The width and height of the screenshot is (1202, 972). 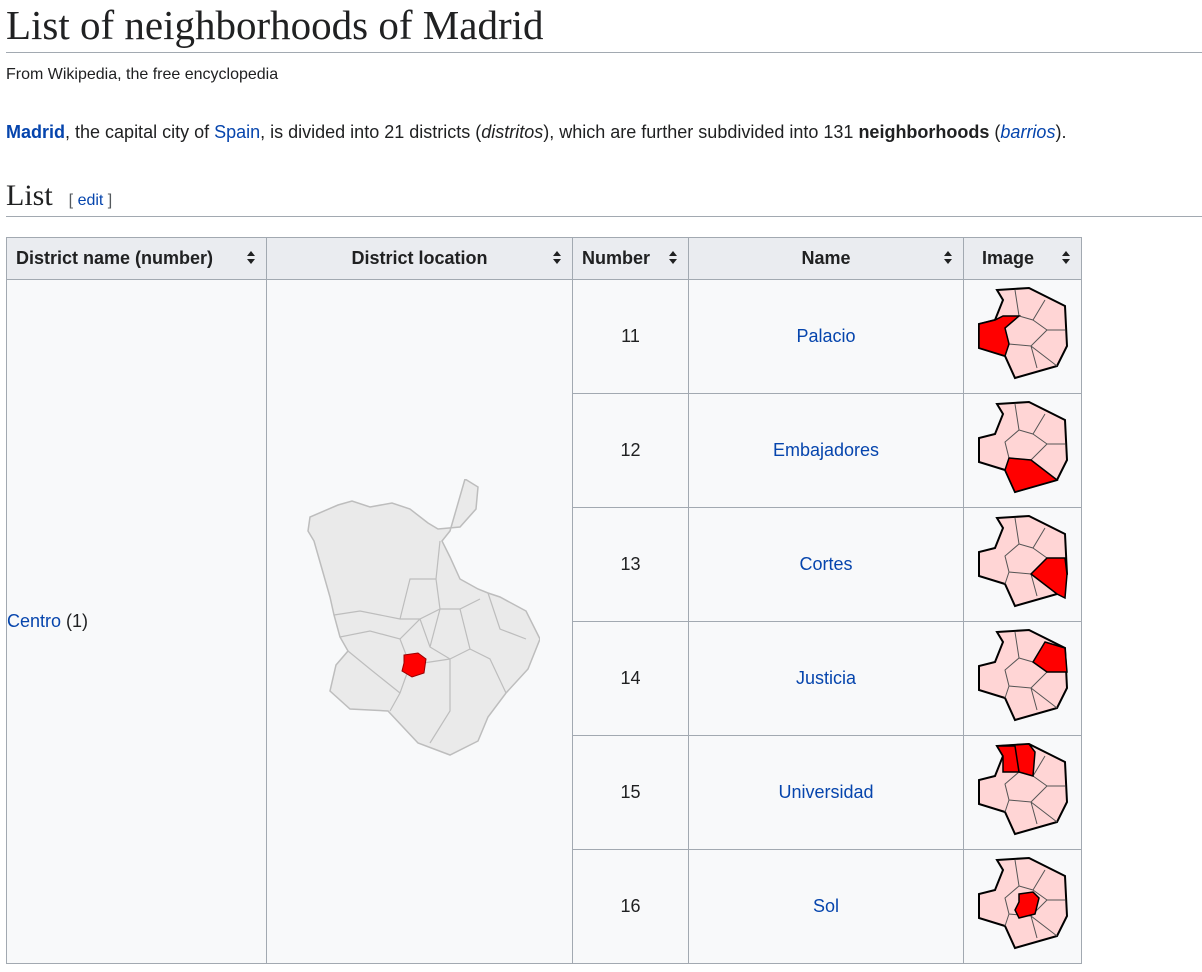 I want to click on header-location: District location, so click(x=419, y=258).